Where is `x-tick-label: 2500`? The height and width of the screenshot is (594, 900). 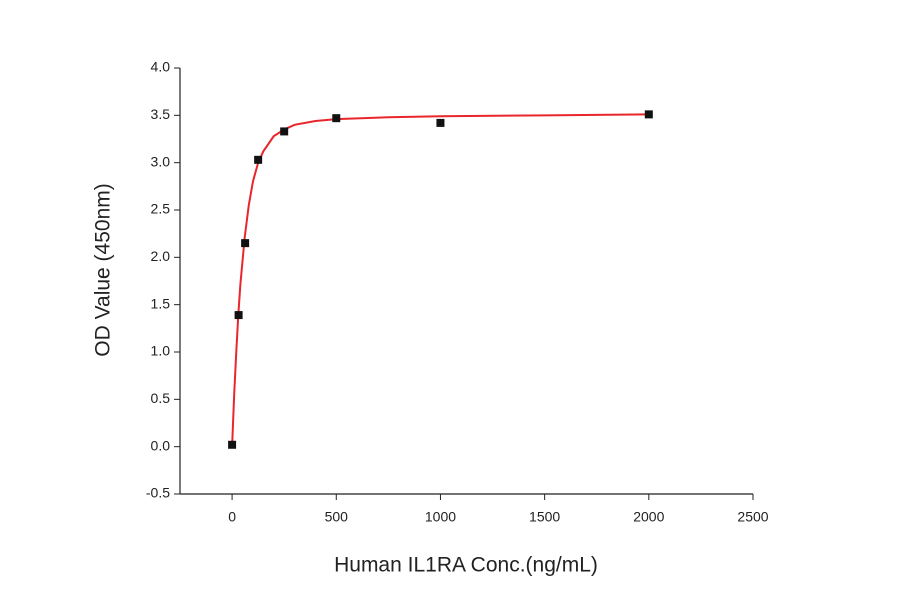
x-tick-label: 2500 is located at coordinates (752, 517).